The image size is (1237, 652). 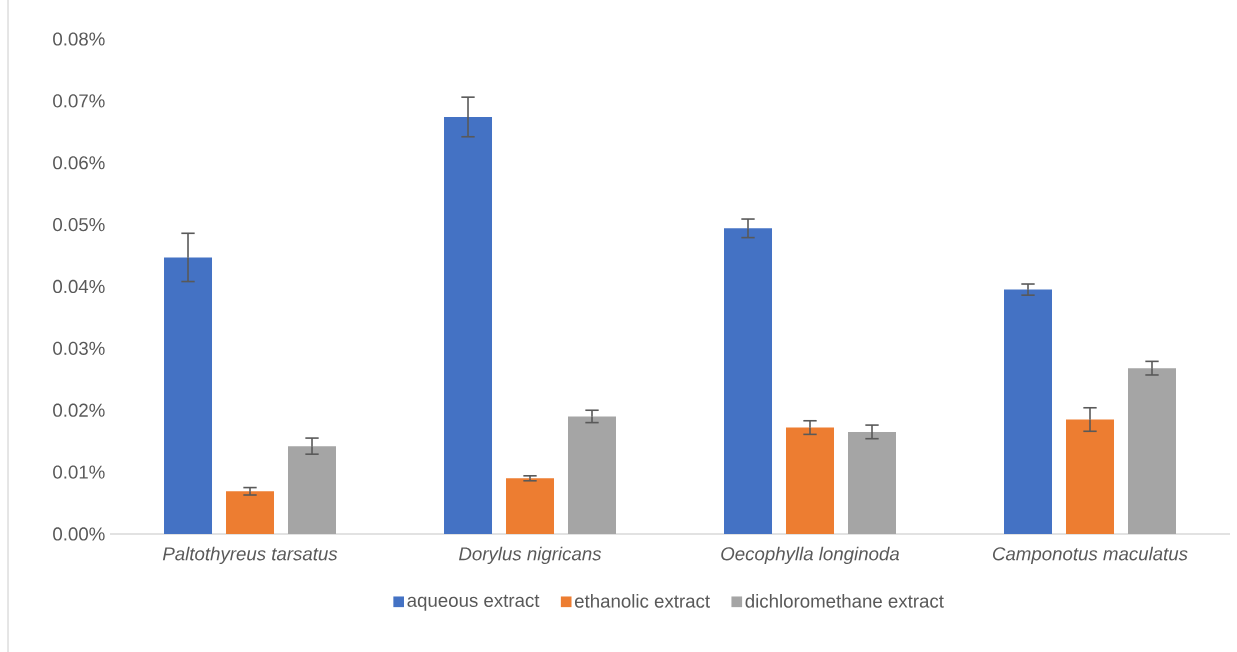 I want to click on y-tick-label: 0.03%, so click(x=79, y=348).